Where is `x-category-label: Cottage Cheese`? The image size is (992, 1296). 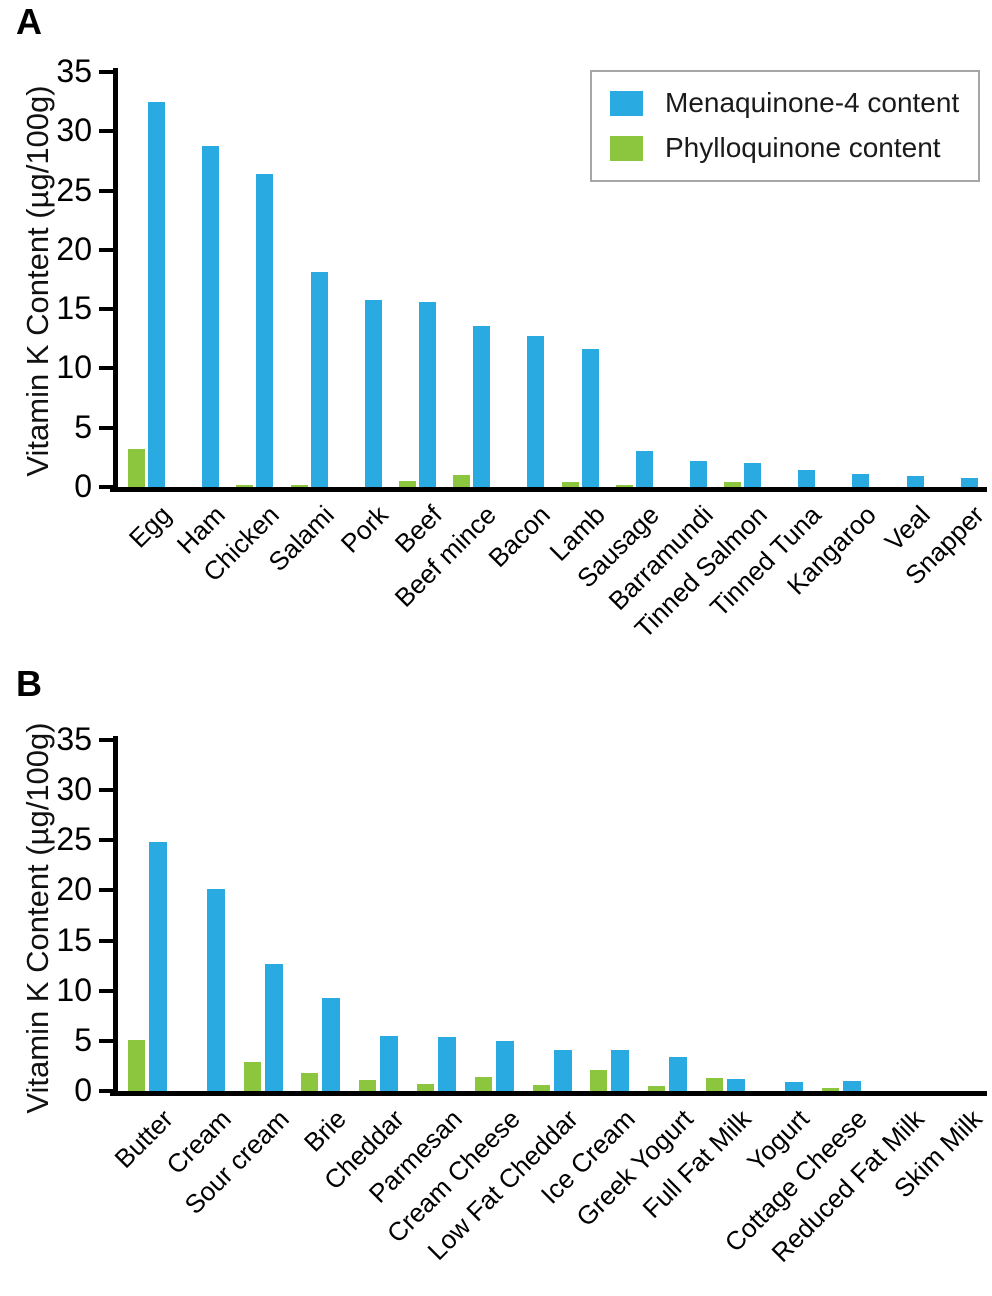 x-category-label: Cottage Cheese is located at coordinates (795, 1180).